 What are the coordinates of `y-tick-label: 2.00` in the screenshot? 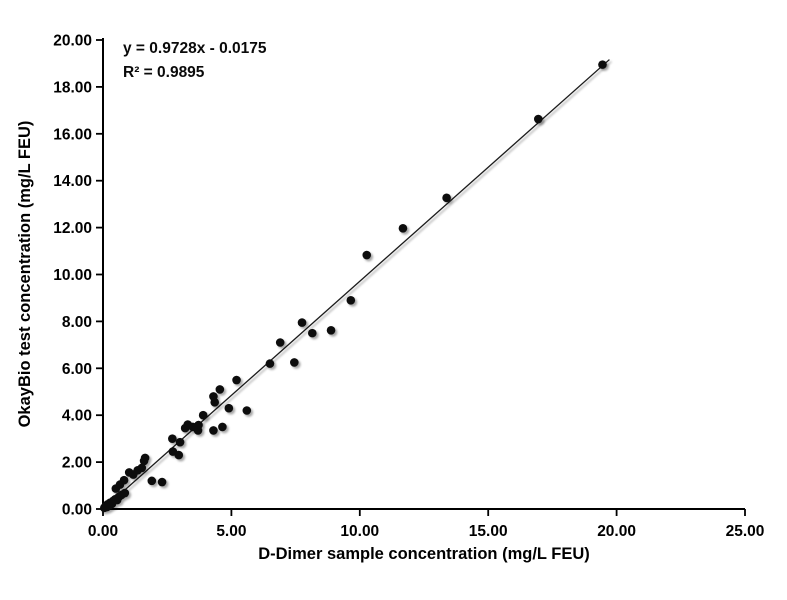 It's located at (77, 463).